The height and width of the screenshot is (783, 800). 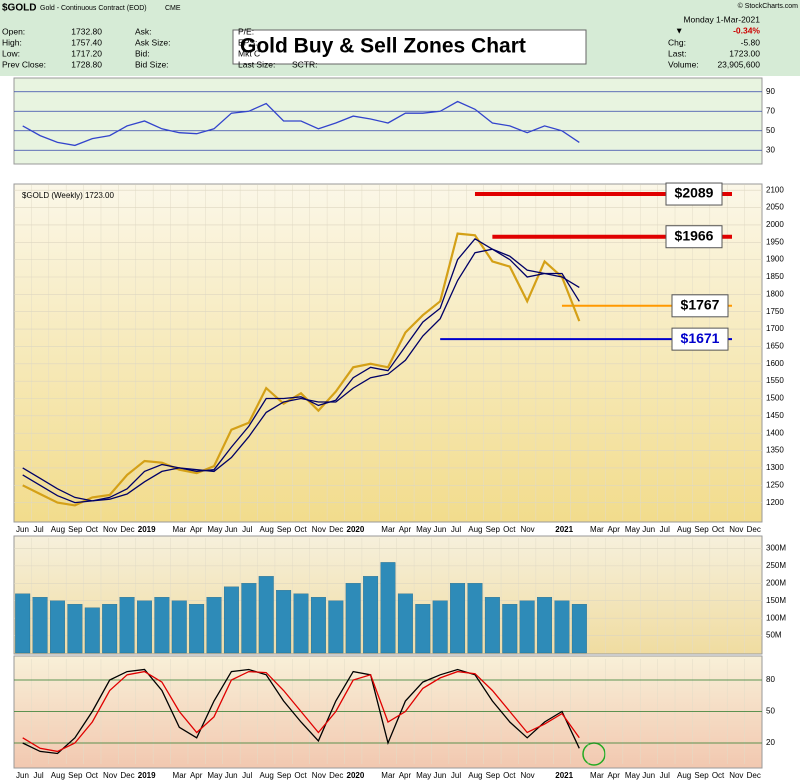 What do you see at coordinates (776, 548) in the screenshot?
I see `y-tick-label: 300M` at bounding box center [776, 548].